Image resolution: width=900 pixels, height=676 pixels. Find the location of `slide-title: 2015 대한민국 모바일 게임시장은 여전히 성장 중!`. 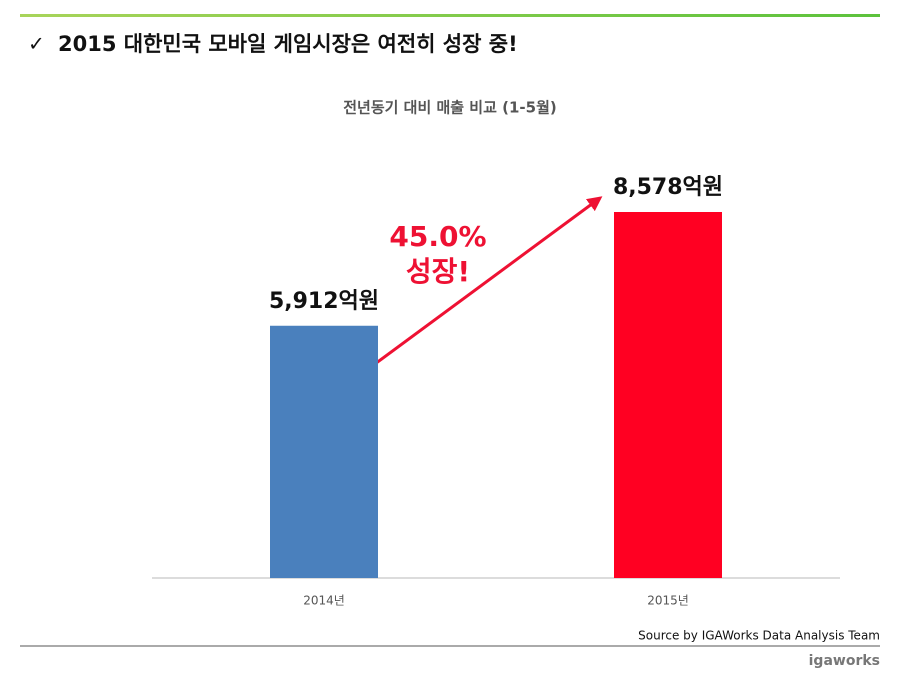

slide-title: 2015 대한민국 모바일 게임시장은 여전히 성장 중! is located at coordinates (288, 44).